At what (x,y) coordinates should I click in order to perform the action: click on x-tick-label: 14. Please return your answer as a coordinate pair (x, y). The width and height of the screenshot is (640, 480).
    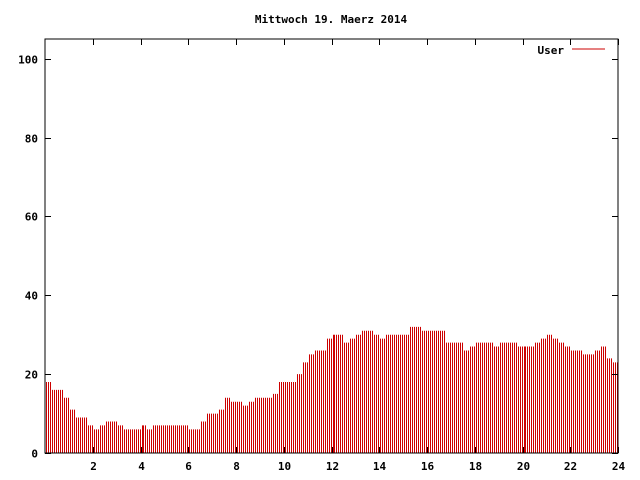
    Looking at the image, I should click on (380, 466).